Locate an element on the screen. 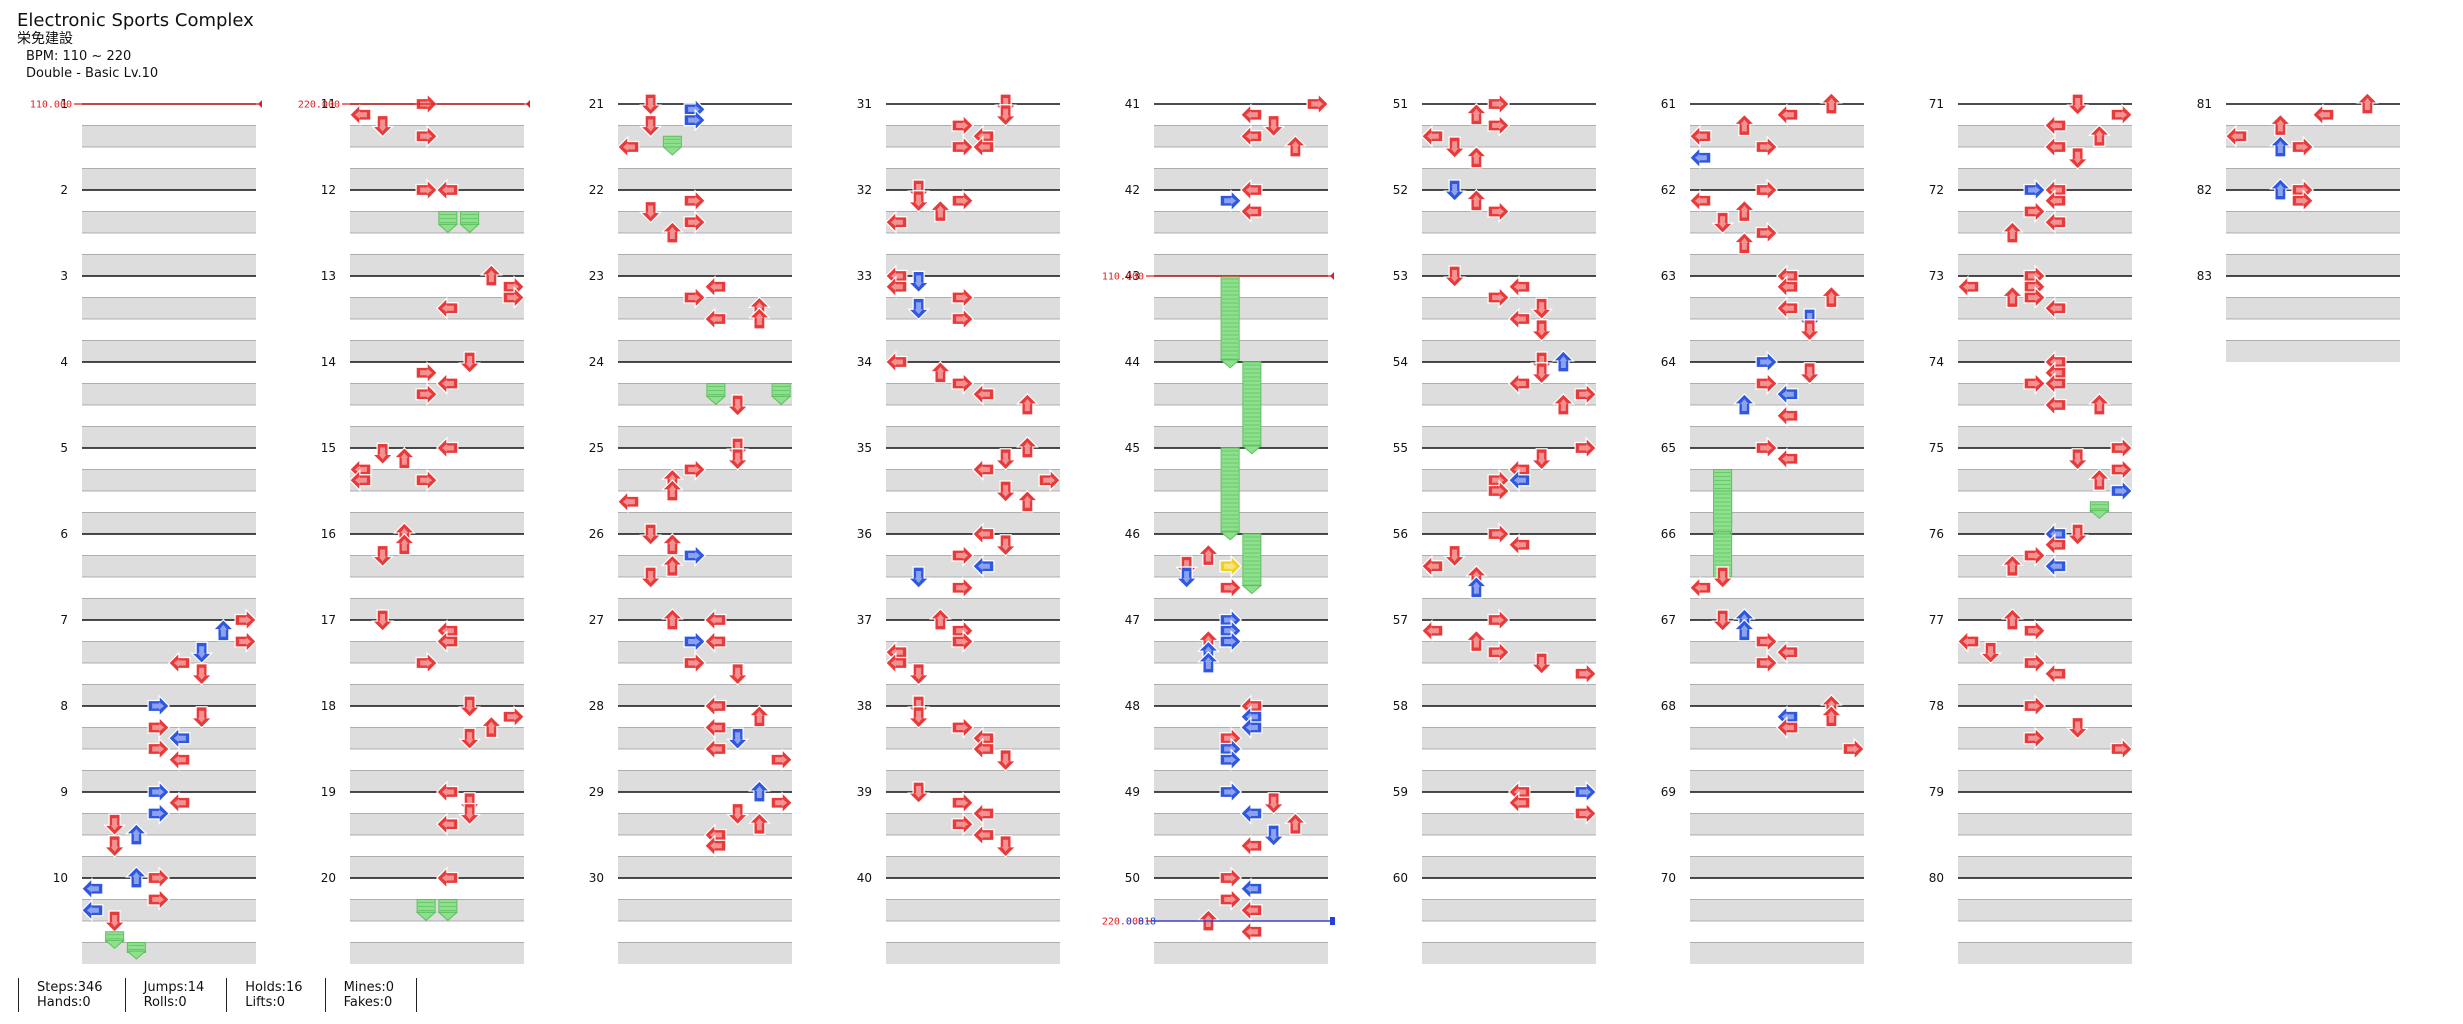 The height and width of the screenshot is (1024, 2463). measure-28: 28 is located at coordinates (690, 745).